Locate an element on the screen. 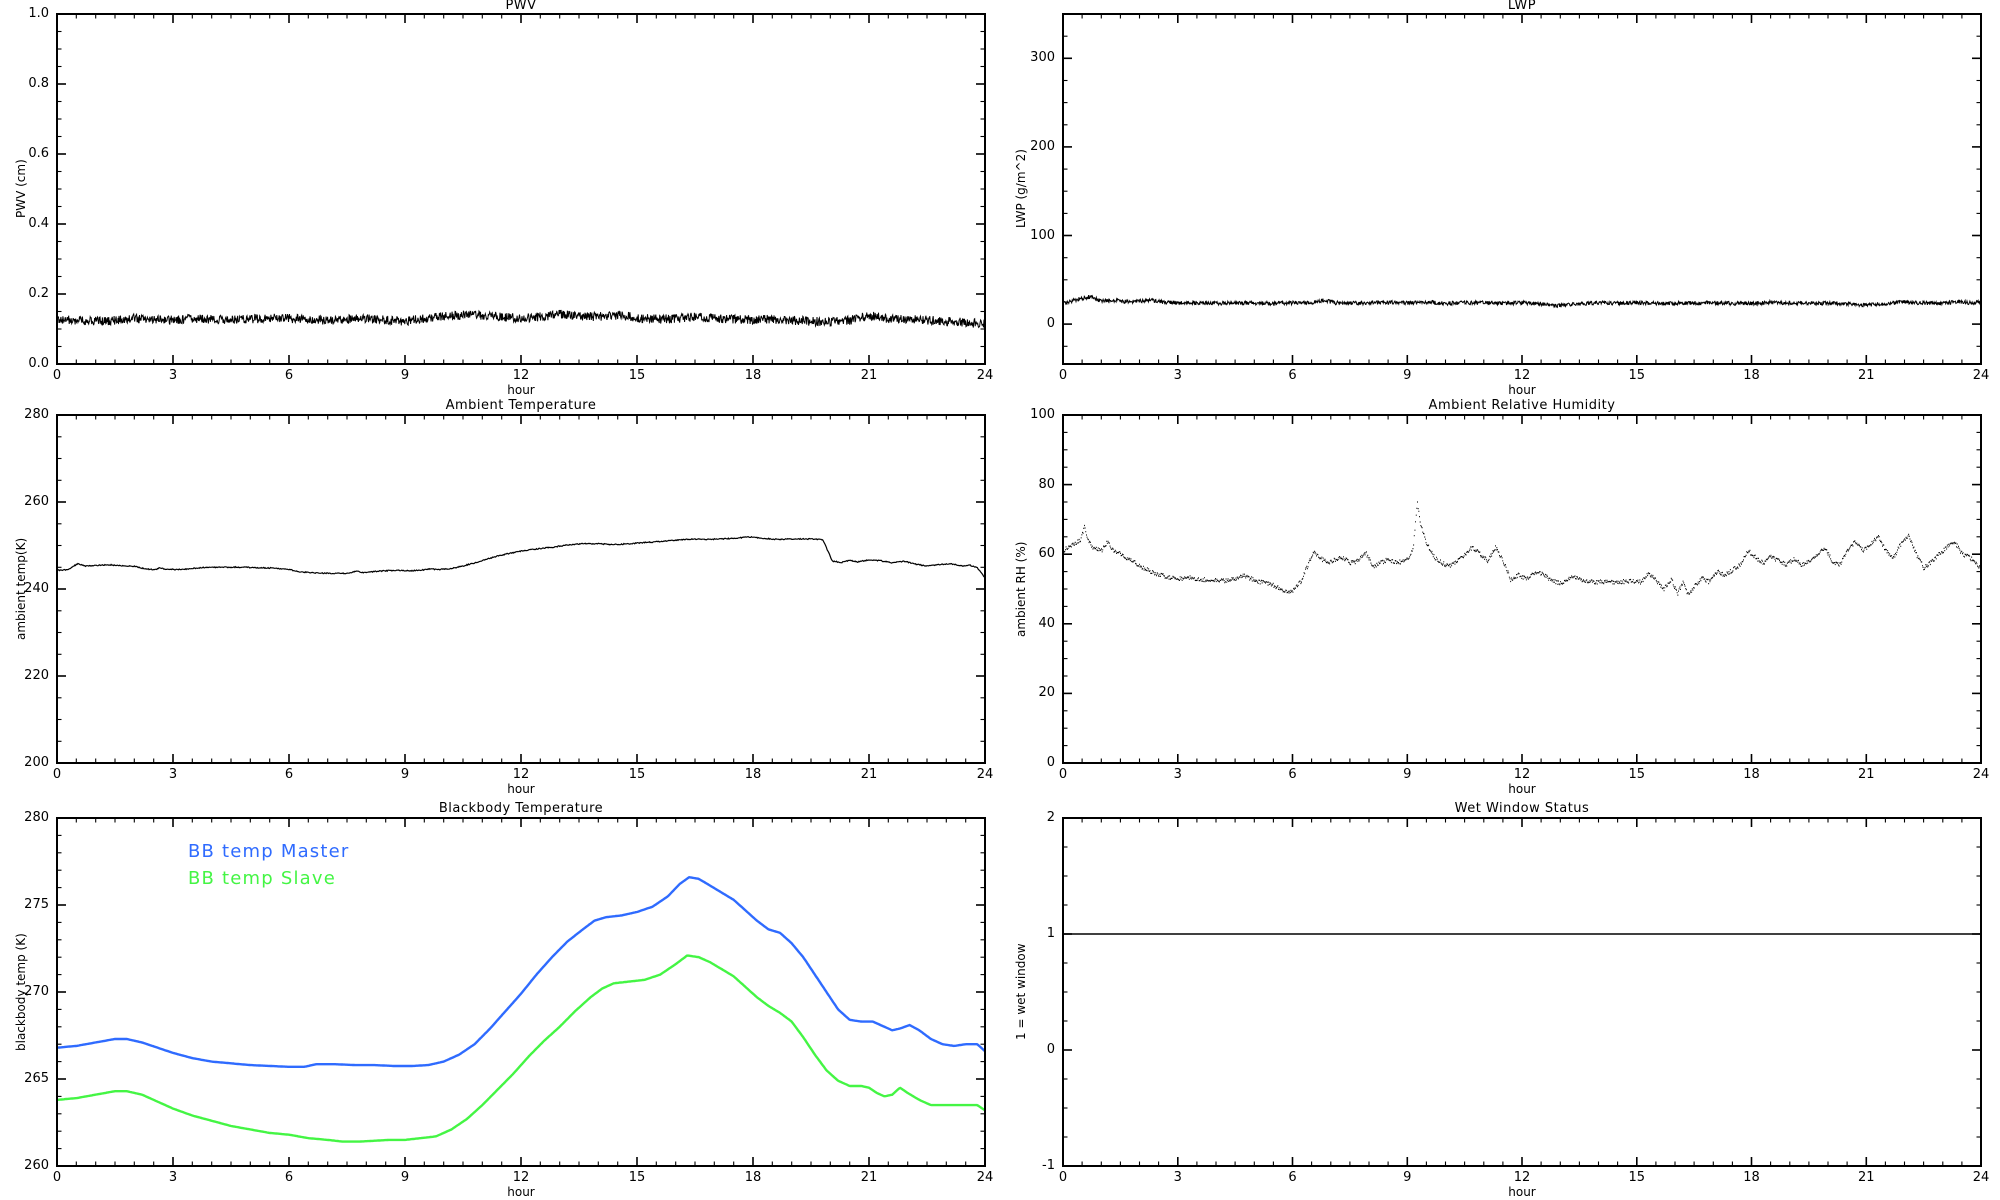 The width and height of the screenshot is (2000, 1200). chart-title: PWV is located at coordinates (521, 6).